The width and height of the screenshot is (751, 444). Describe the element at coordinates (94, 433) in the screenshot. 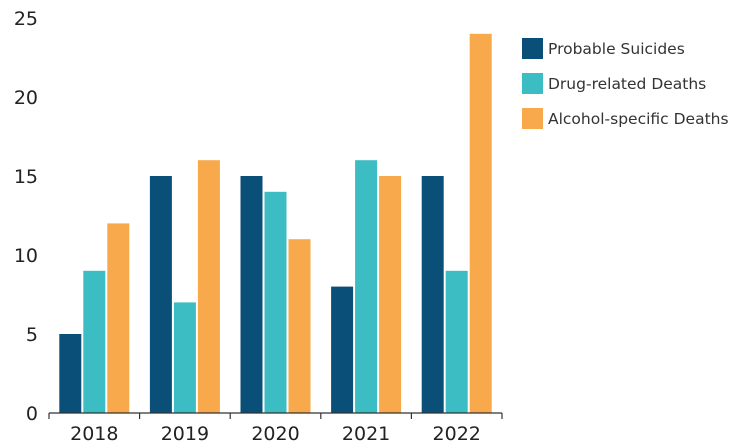

I see `x-tick-label: 2018` at that location.